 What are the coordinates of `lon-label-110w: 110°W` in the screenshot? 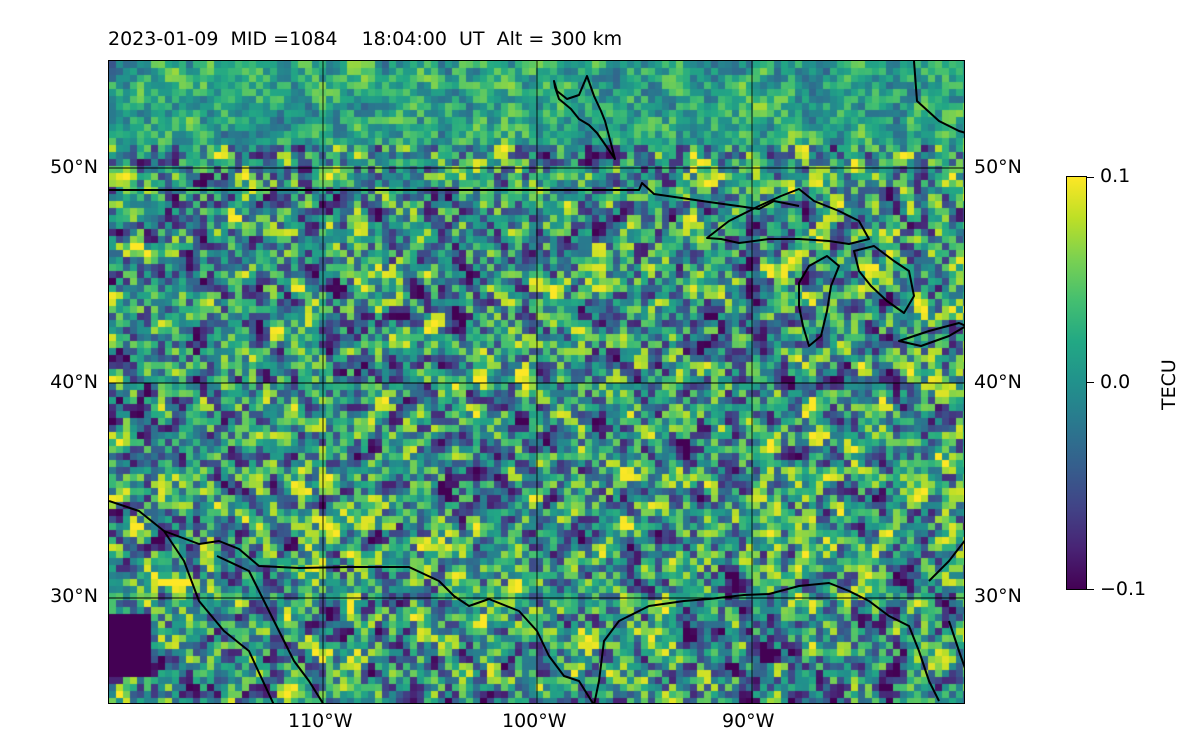 It's located at (320, 721).